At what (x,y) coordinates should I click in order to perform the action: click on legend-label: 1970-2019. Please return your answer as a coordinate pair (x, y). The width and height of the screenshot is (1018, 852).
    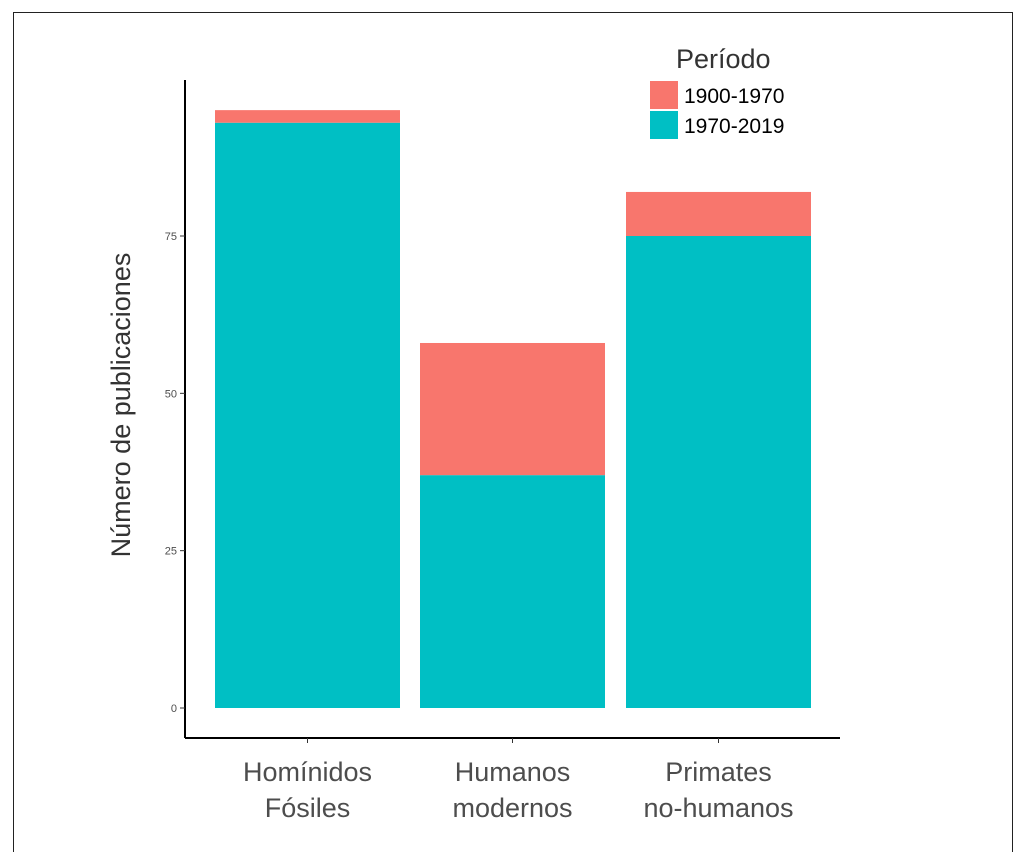
    Looking at the image, I should click on (734, 126).